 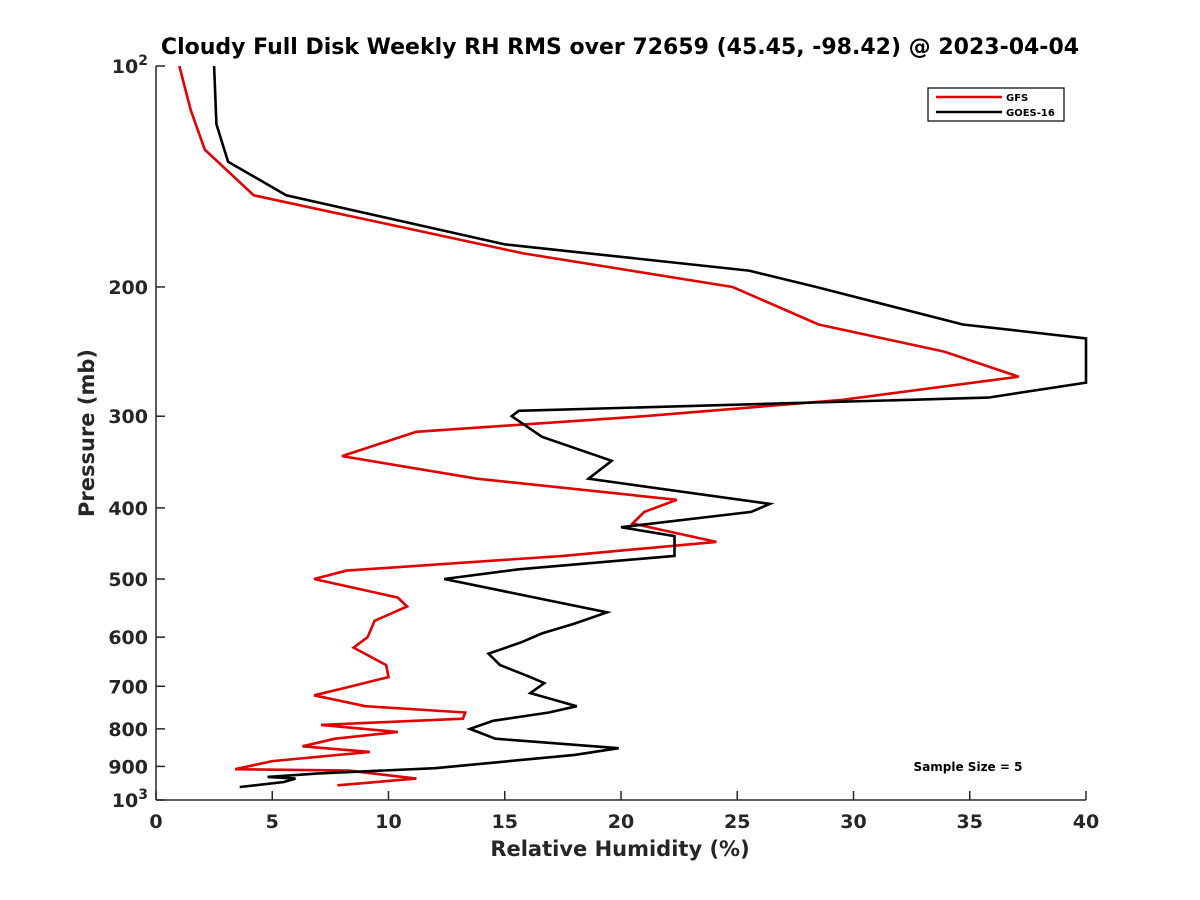 I want to click on y-tick-label: 600, so click(x=128, y=638).